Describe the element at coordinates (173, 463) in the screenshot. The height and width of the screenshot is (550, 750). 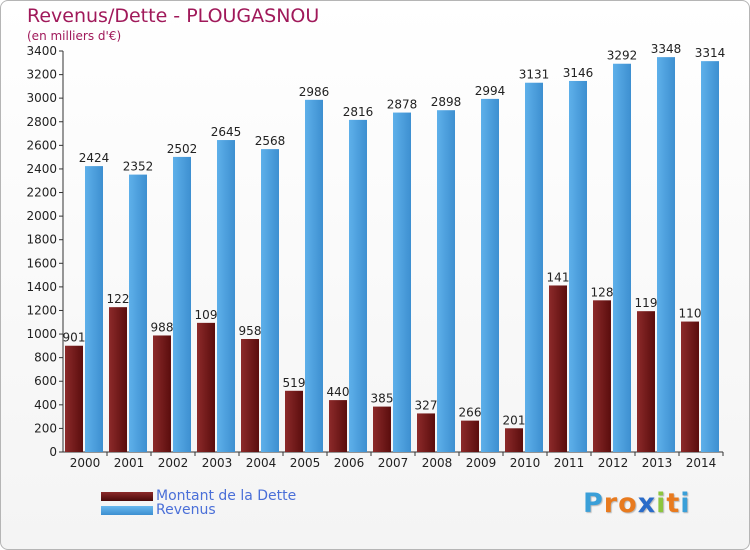
I see `x-tick-label: 2002` at that location.